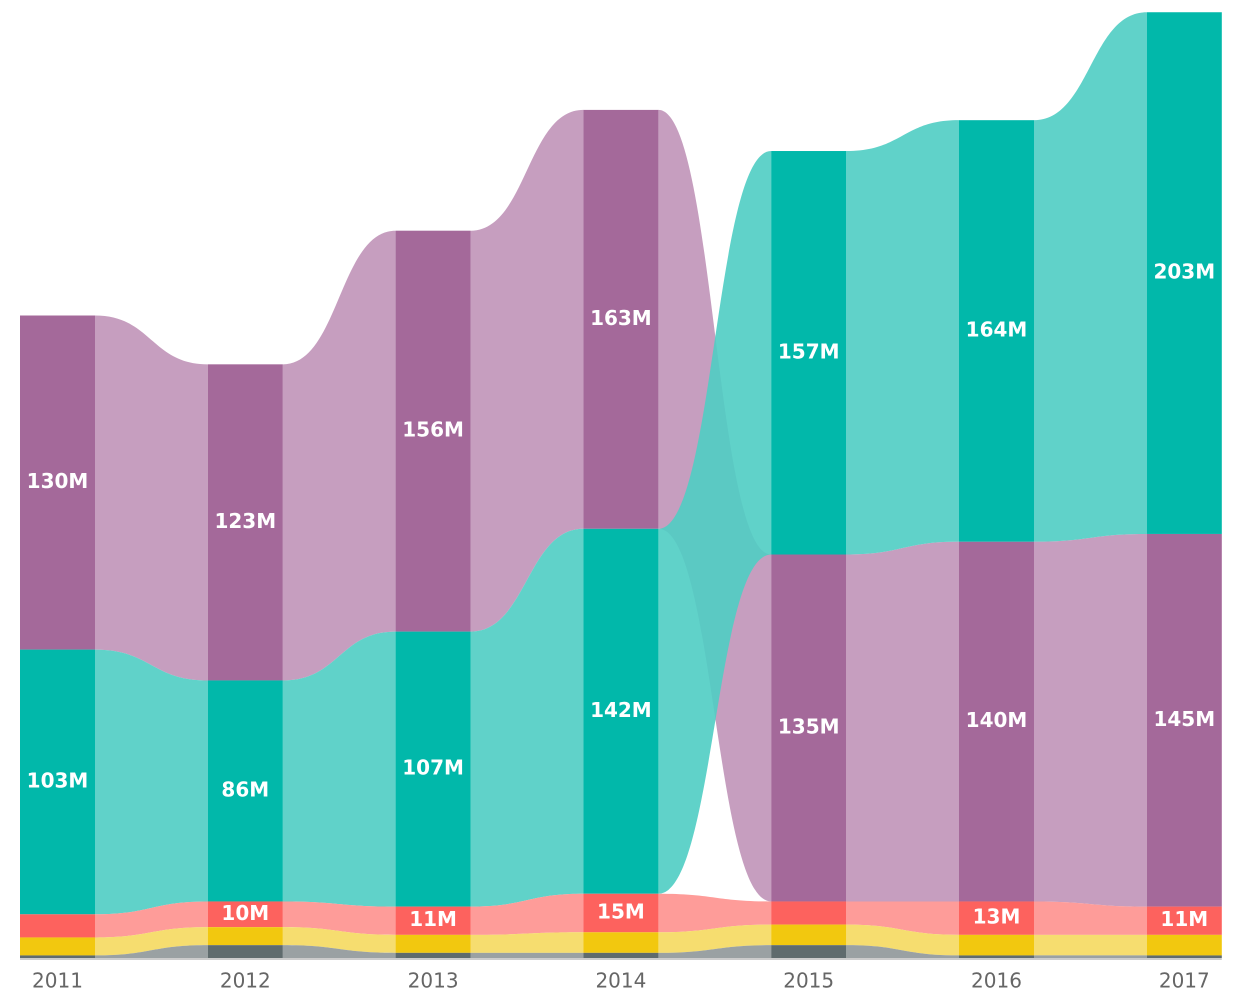  I want to click on value-label: 15M, so click(621, 912).